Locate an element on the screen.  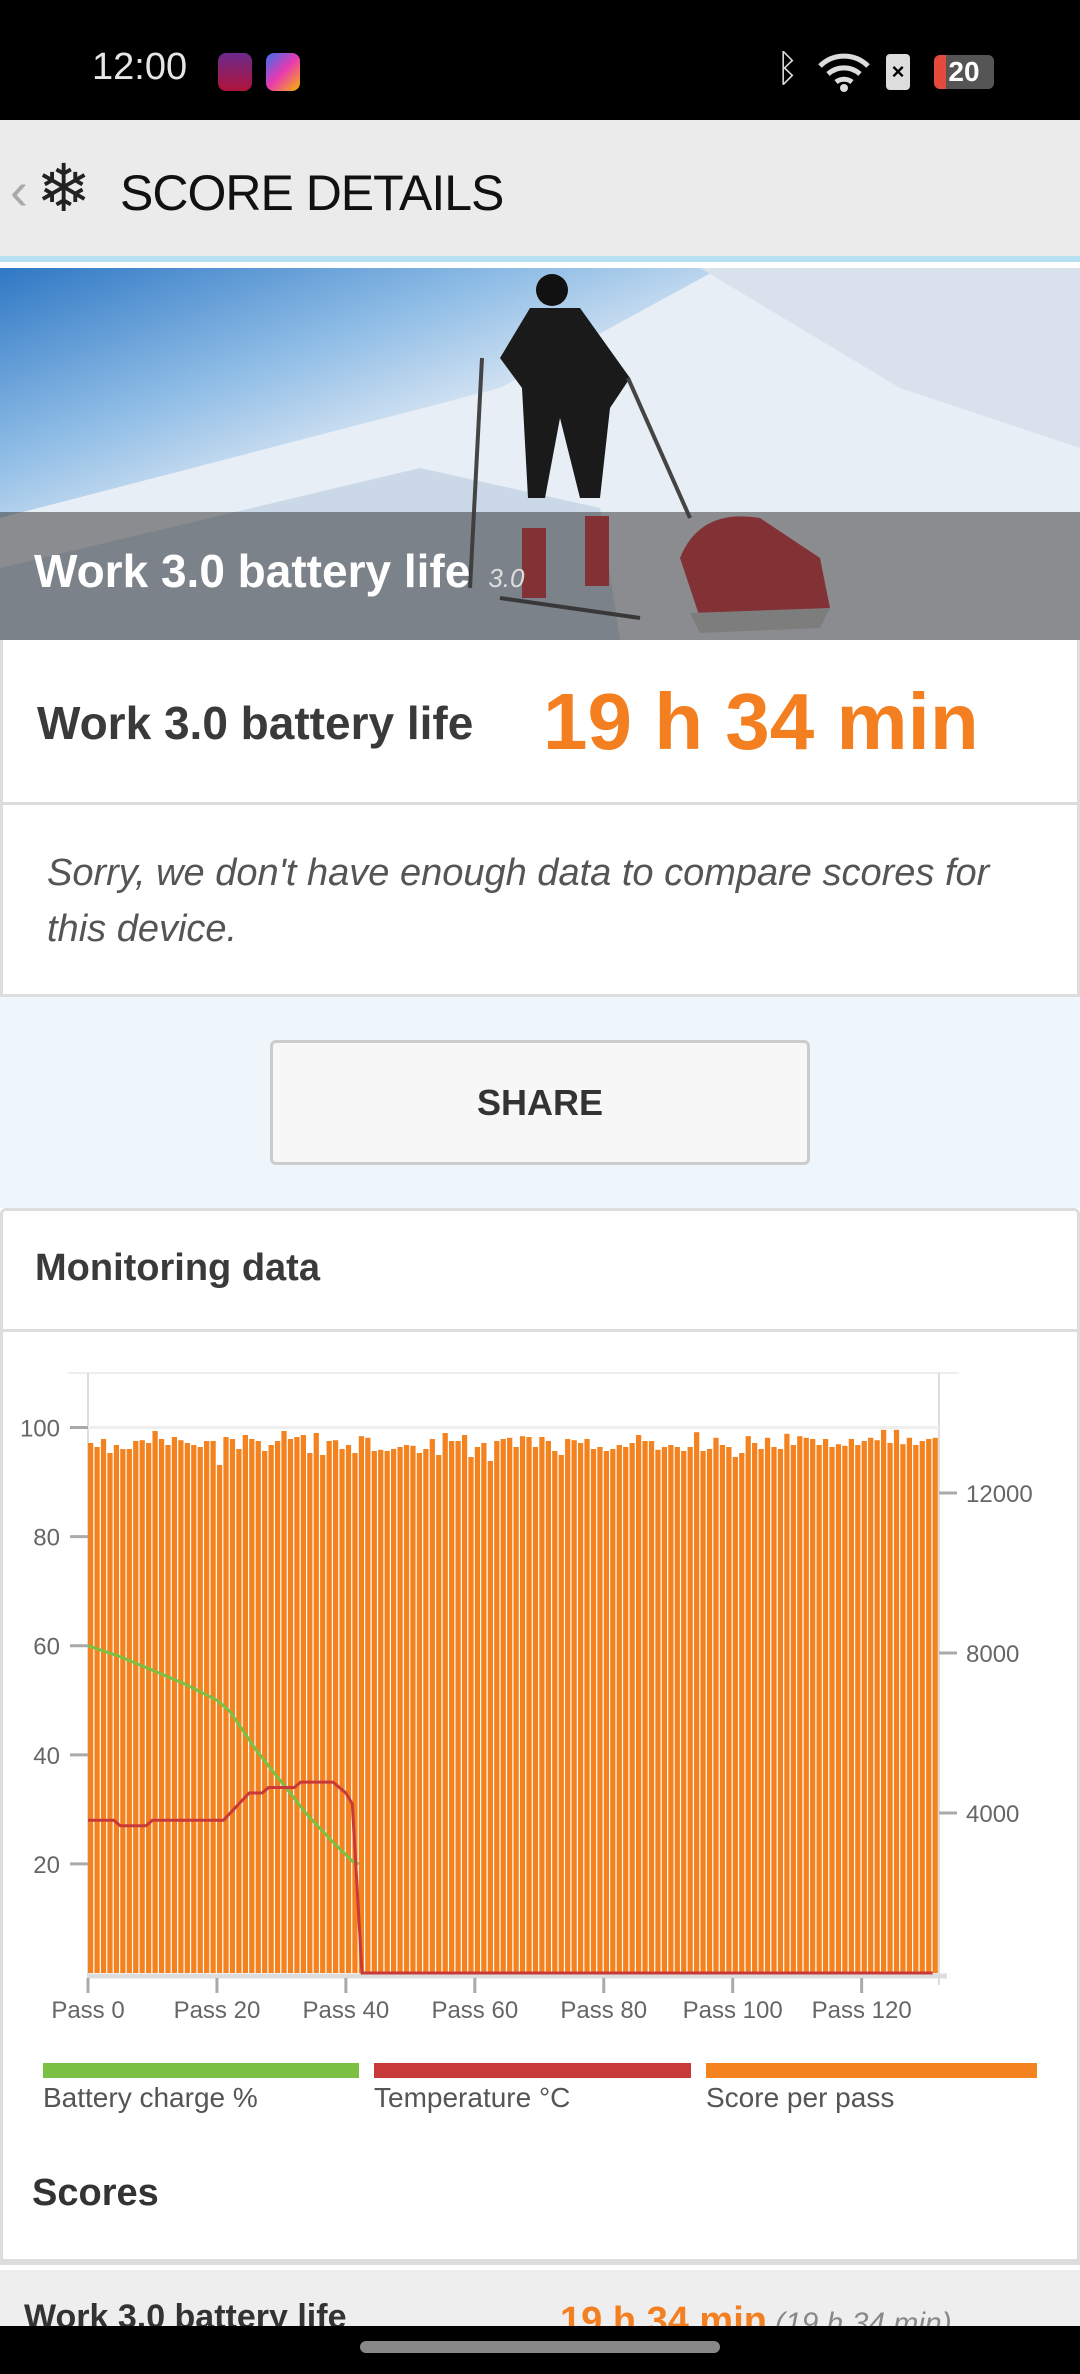
page-title: SCORE DETAILS is located at coordinates (312, 193).